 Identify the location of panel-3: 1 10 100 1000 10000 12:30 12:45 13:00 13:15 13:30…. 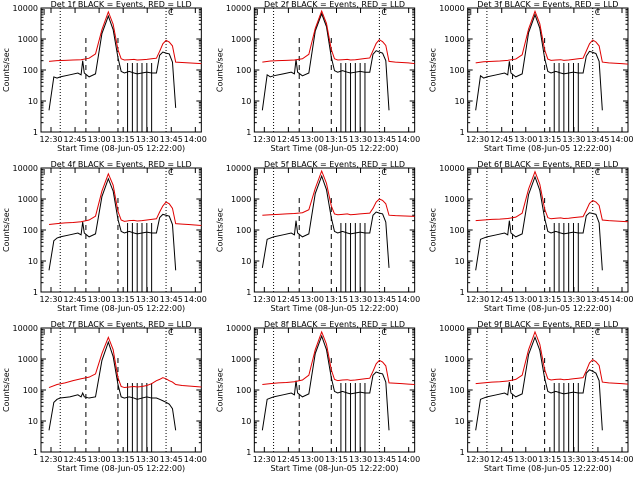
(531, 76).